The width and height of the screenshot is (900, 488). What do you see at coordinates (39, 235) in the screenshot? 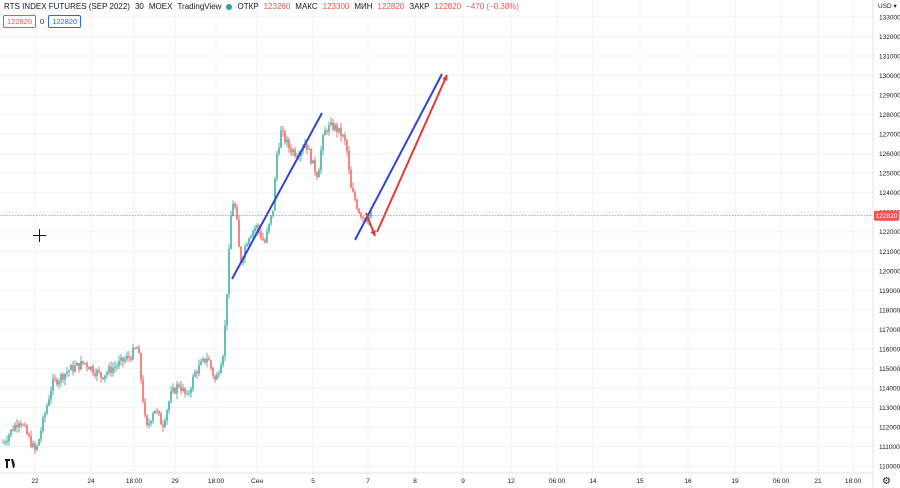
I see `crosshair-icon` at bounding box center [39, 235].